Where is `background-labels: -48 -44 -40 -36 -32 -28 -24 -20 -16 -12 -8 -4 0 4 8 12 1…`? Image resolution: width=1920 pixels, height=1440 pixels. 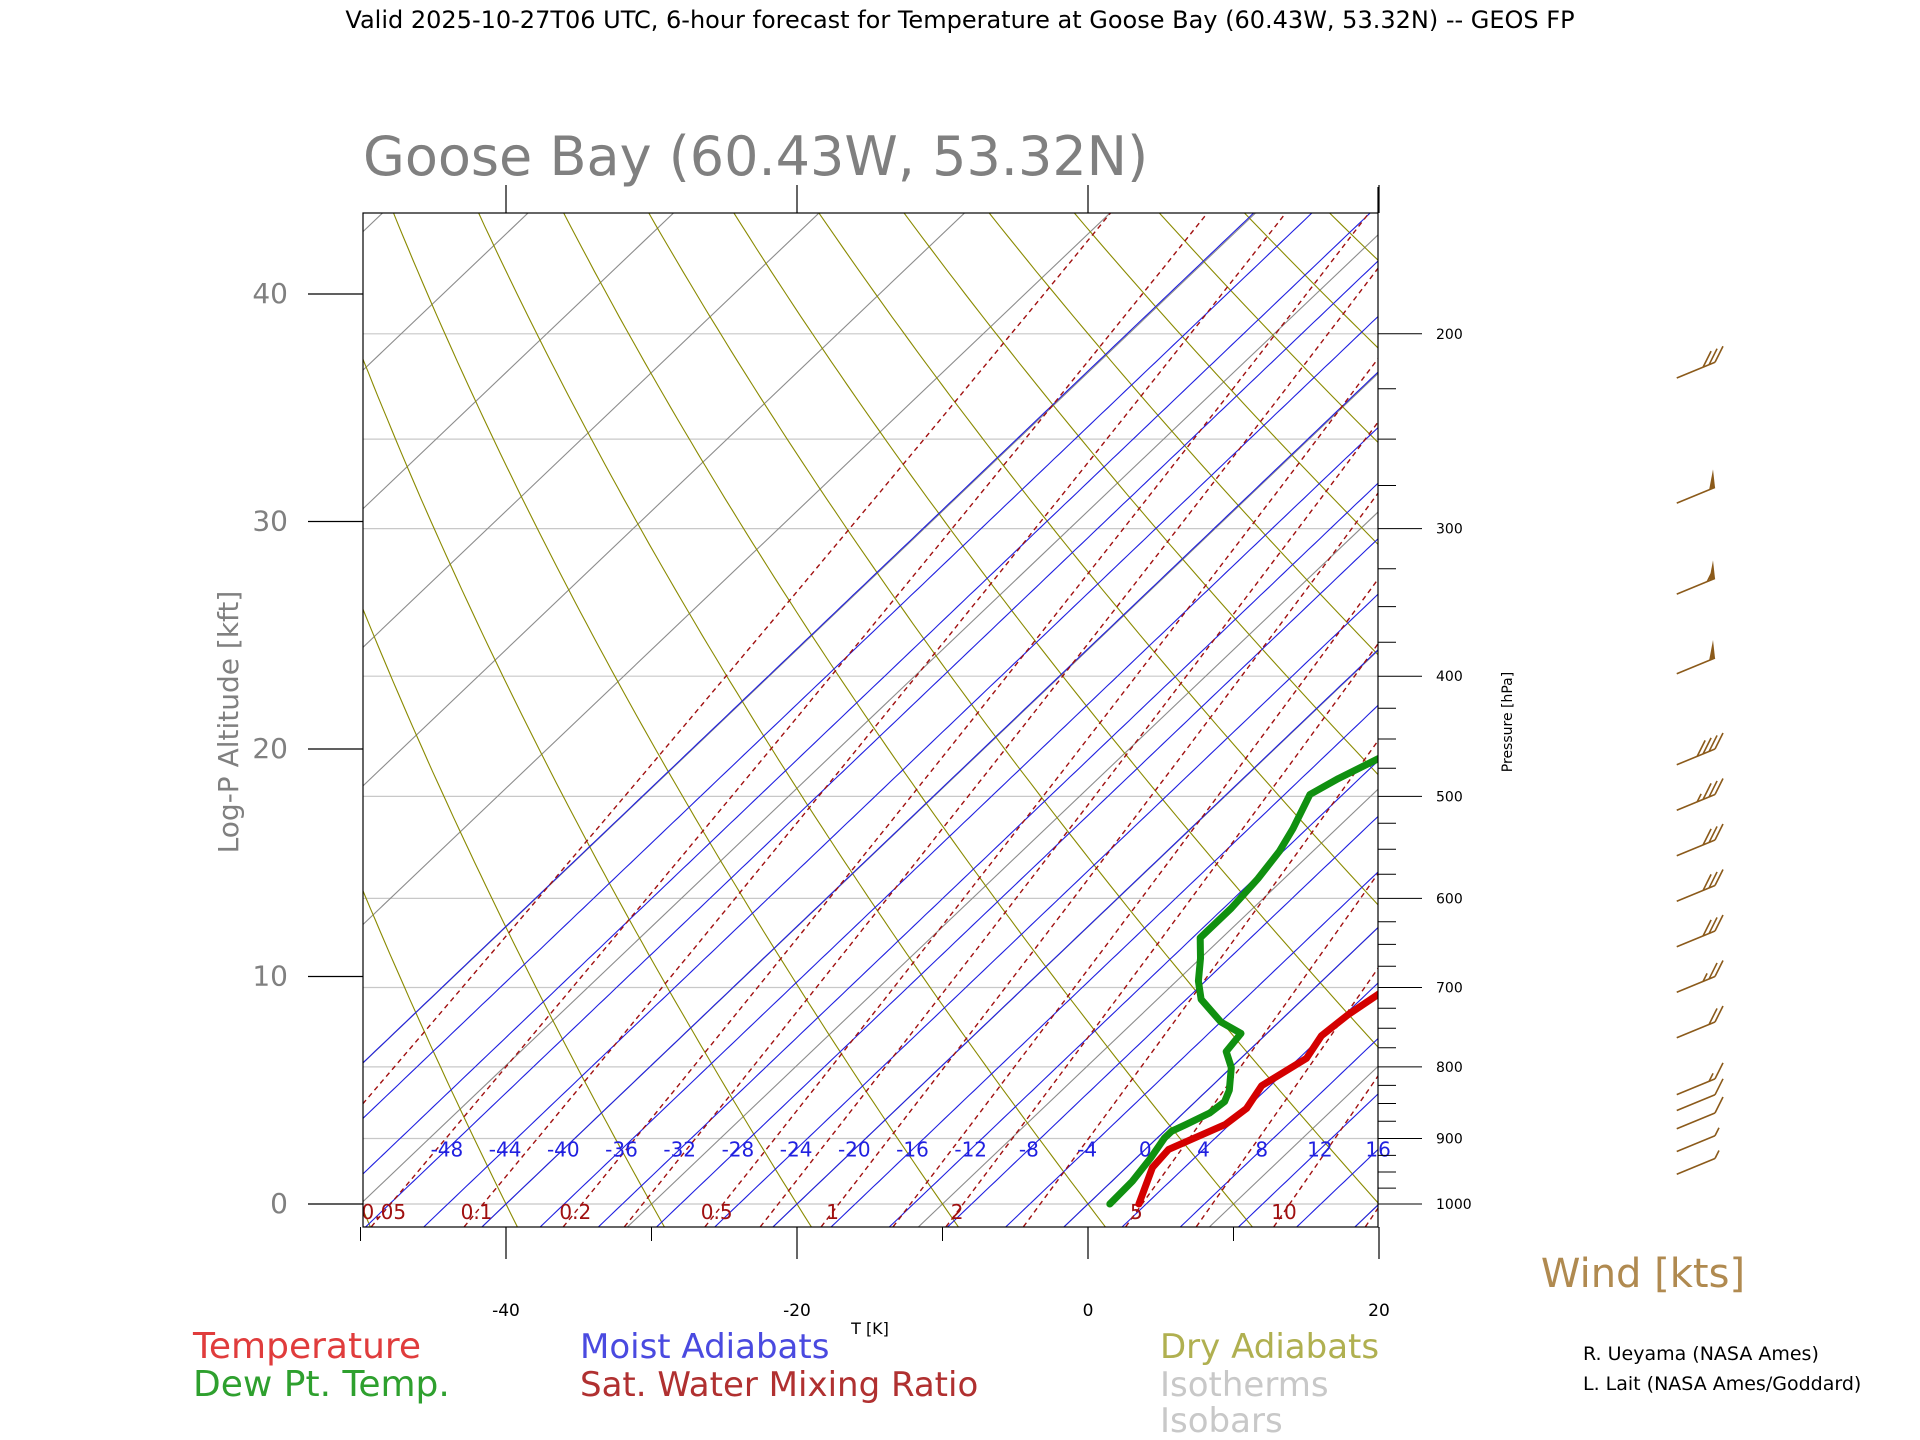 background-labels: -48 -44 -40 -36 -32 -28 -24 -20 -16 -12 -8 -4 0 4 8 12 1… is located at coordinates (876, 1180).